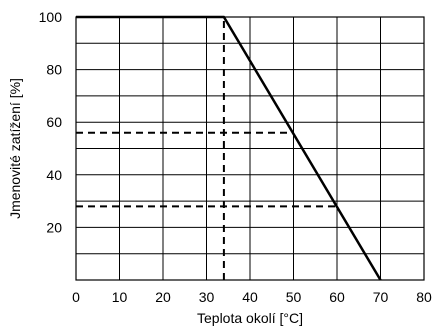 This screenshot has height=328, width=434. What do you see at coordinates (51, 17) in the screenshot?
I see `y-tick-label: 100` at bounding box center [51, 17].